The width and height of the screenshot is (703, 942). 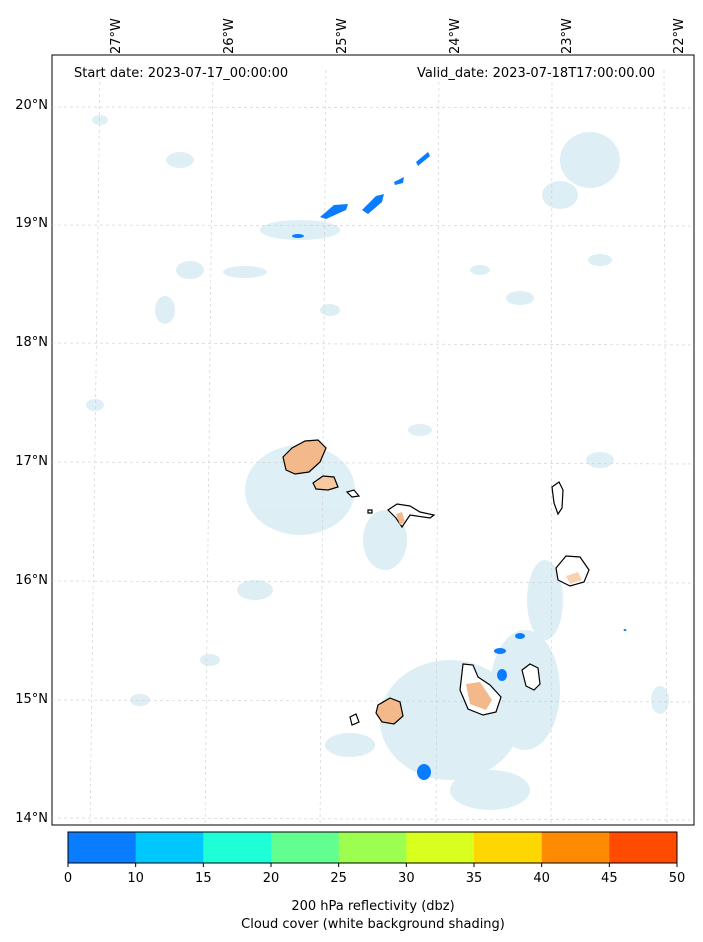 I want to click on colorbar-tick-label: 45, so click(x=609, y=878).